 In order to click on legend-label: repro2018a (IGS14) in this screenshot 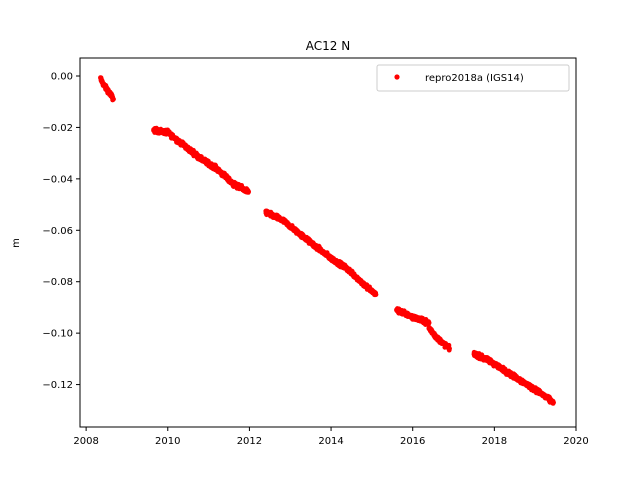, I will do `click(474, 78)`.